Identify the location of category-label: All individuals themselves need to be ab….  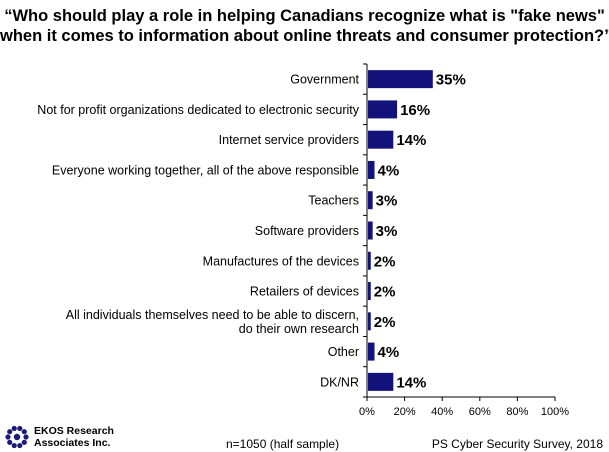
(212, 315).